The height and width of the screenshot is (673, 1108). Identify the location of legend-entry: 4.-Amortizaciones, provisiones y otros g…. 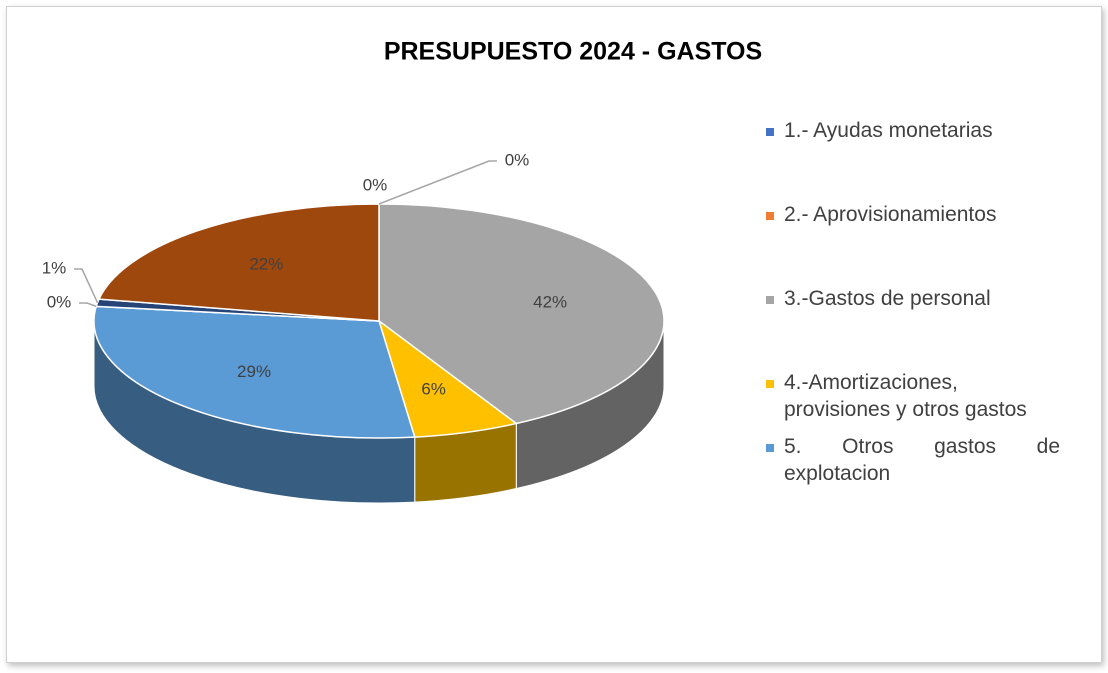
(912, 396).